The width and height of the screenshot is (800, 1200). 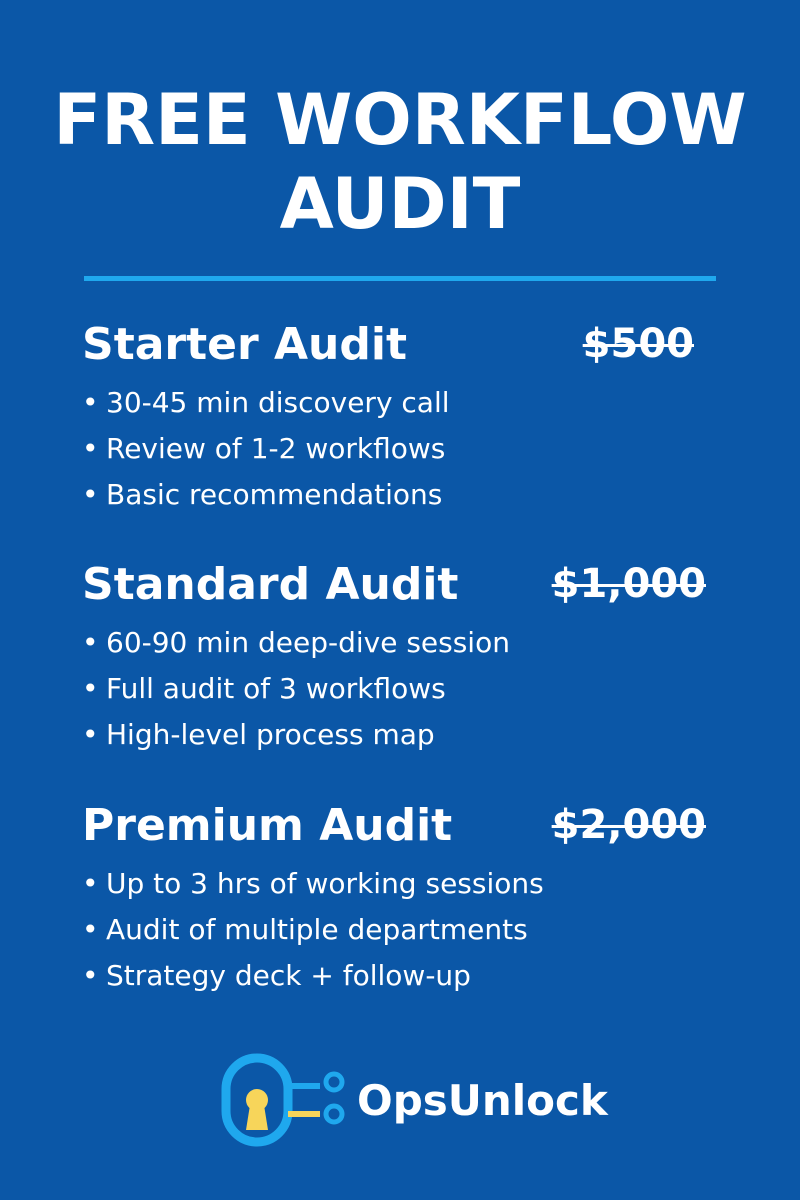 I want to click on keyhole-circuit-icon, so click(x=283, y=1100).